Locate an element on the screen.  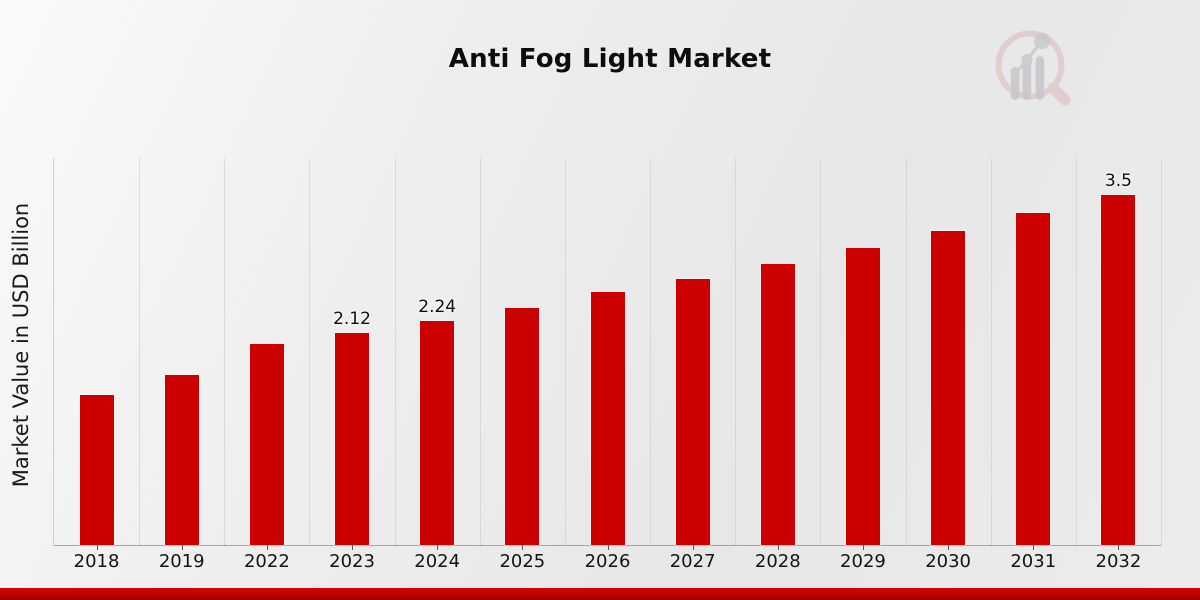
bar-2030 is located at coordinates (948, 388).